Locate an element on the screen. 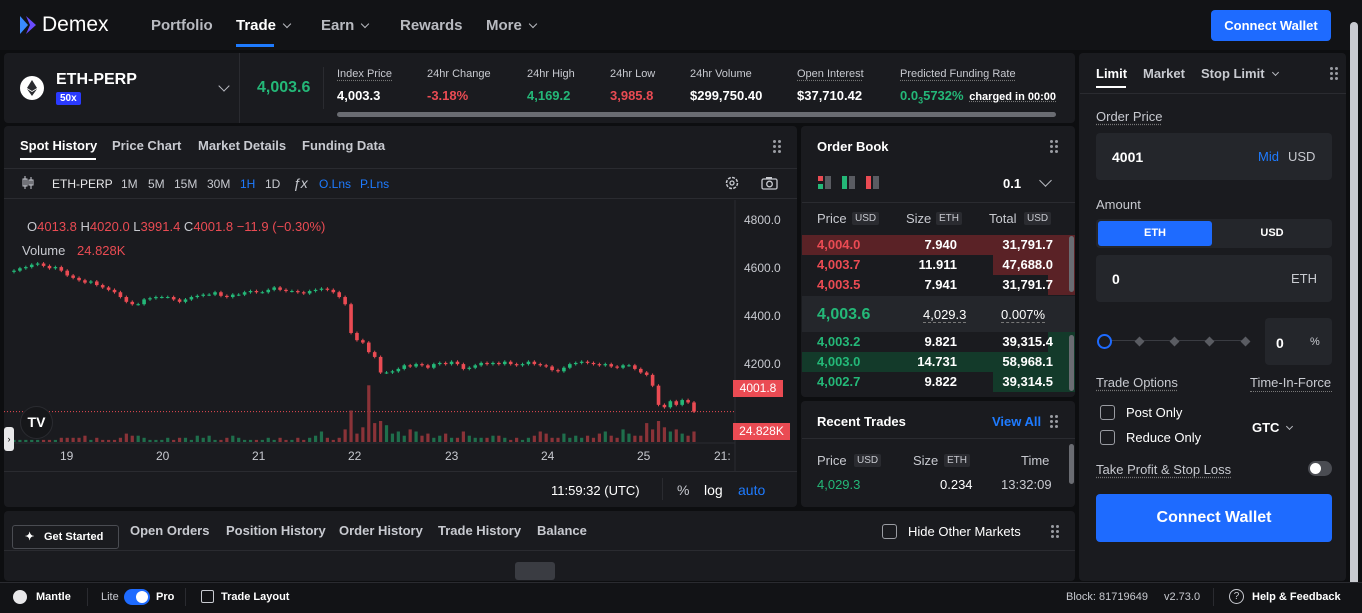 This screenshot has width=1362, height=613. reduce-only-checkbox is located at coordinates (1107, 437).